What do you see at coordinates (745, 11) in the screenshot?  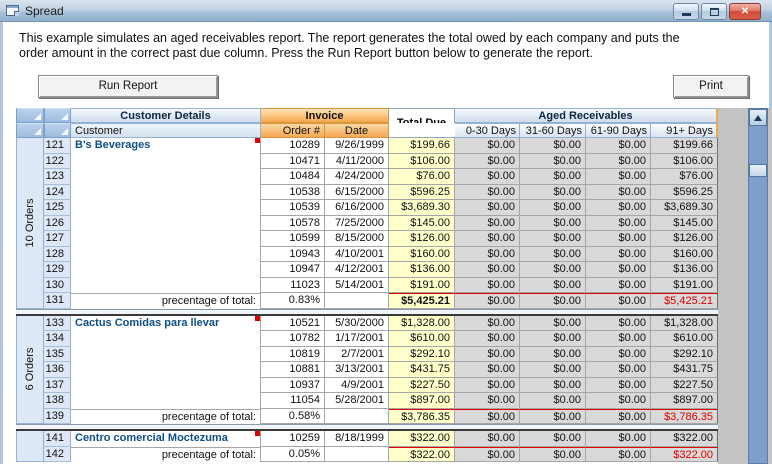 I see `close-button: ✕` at bounding box center [745, 11].